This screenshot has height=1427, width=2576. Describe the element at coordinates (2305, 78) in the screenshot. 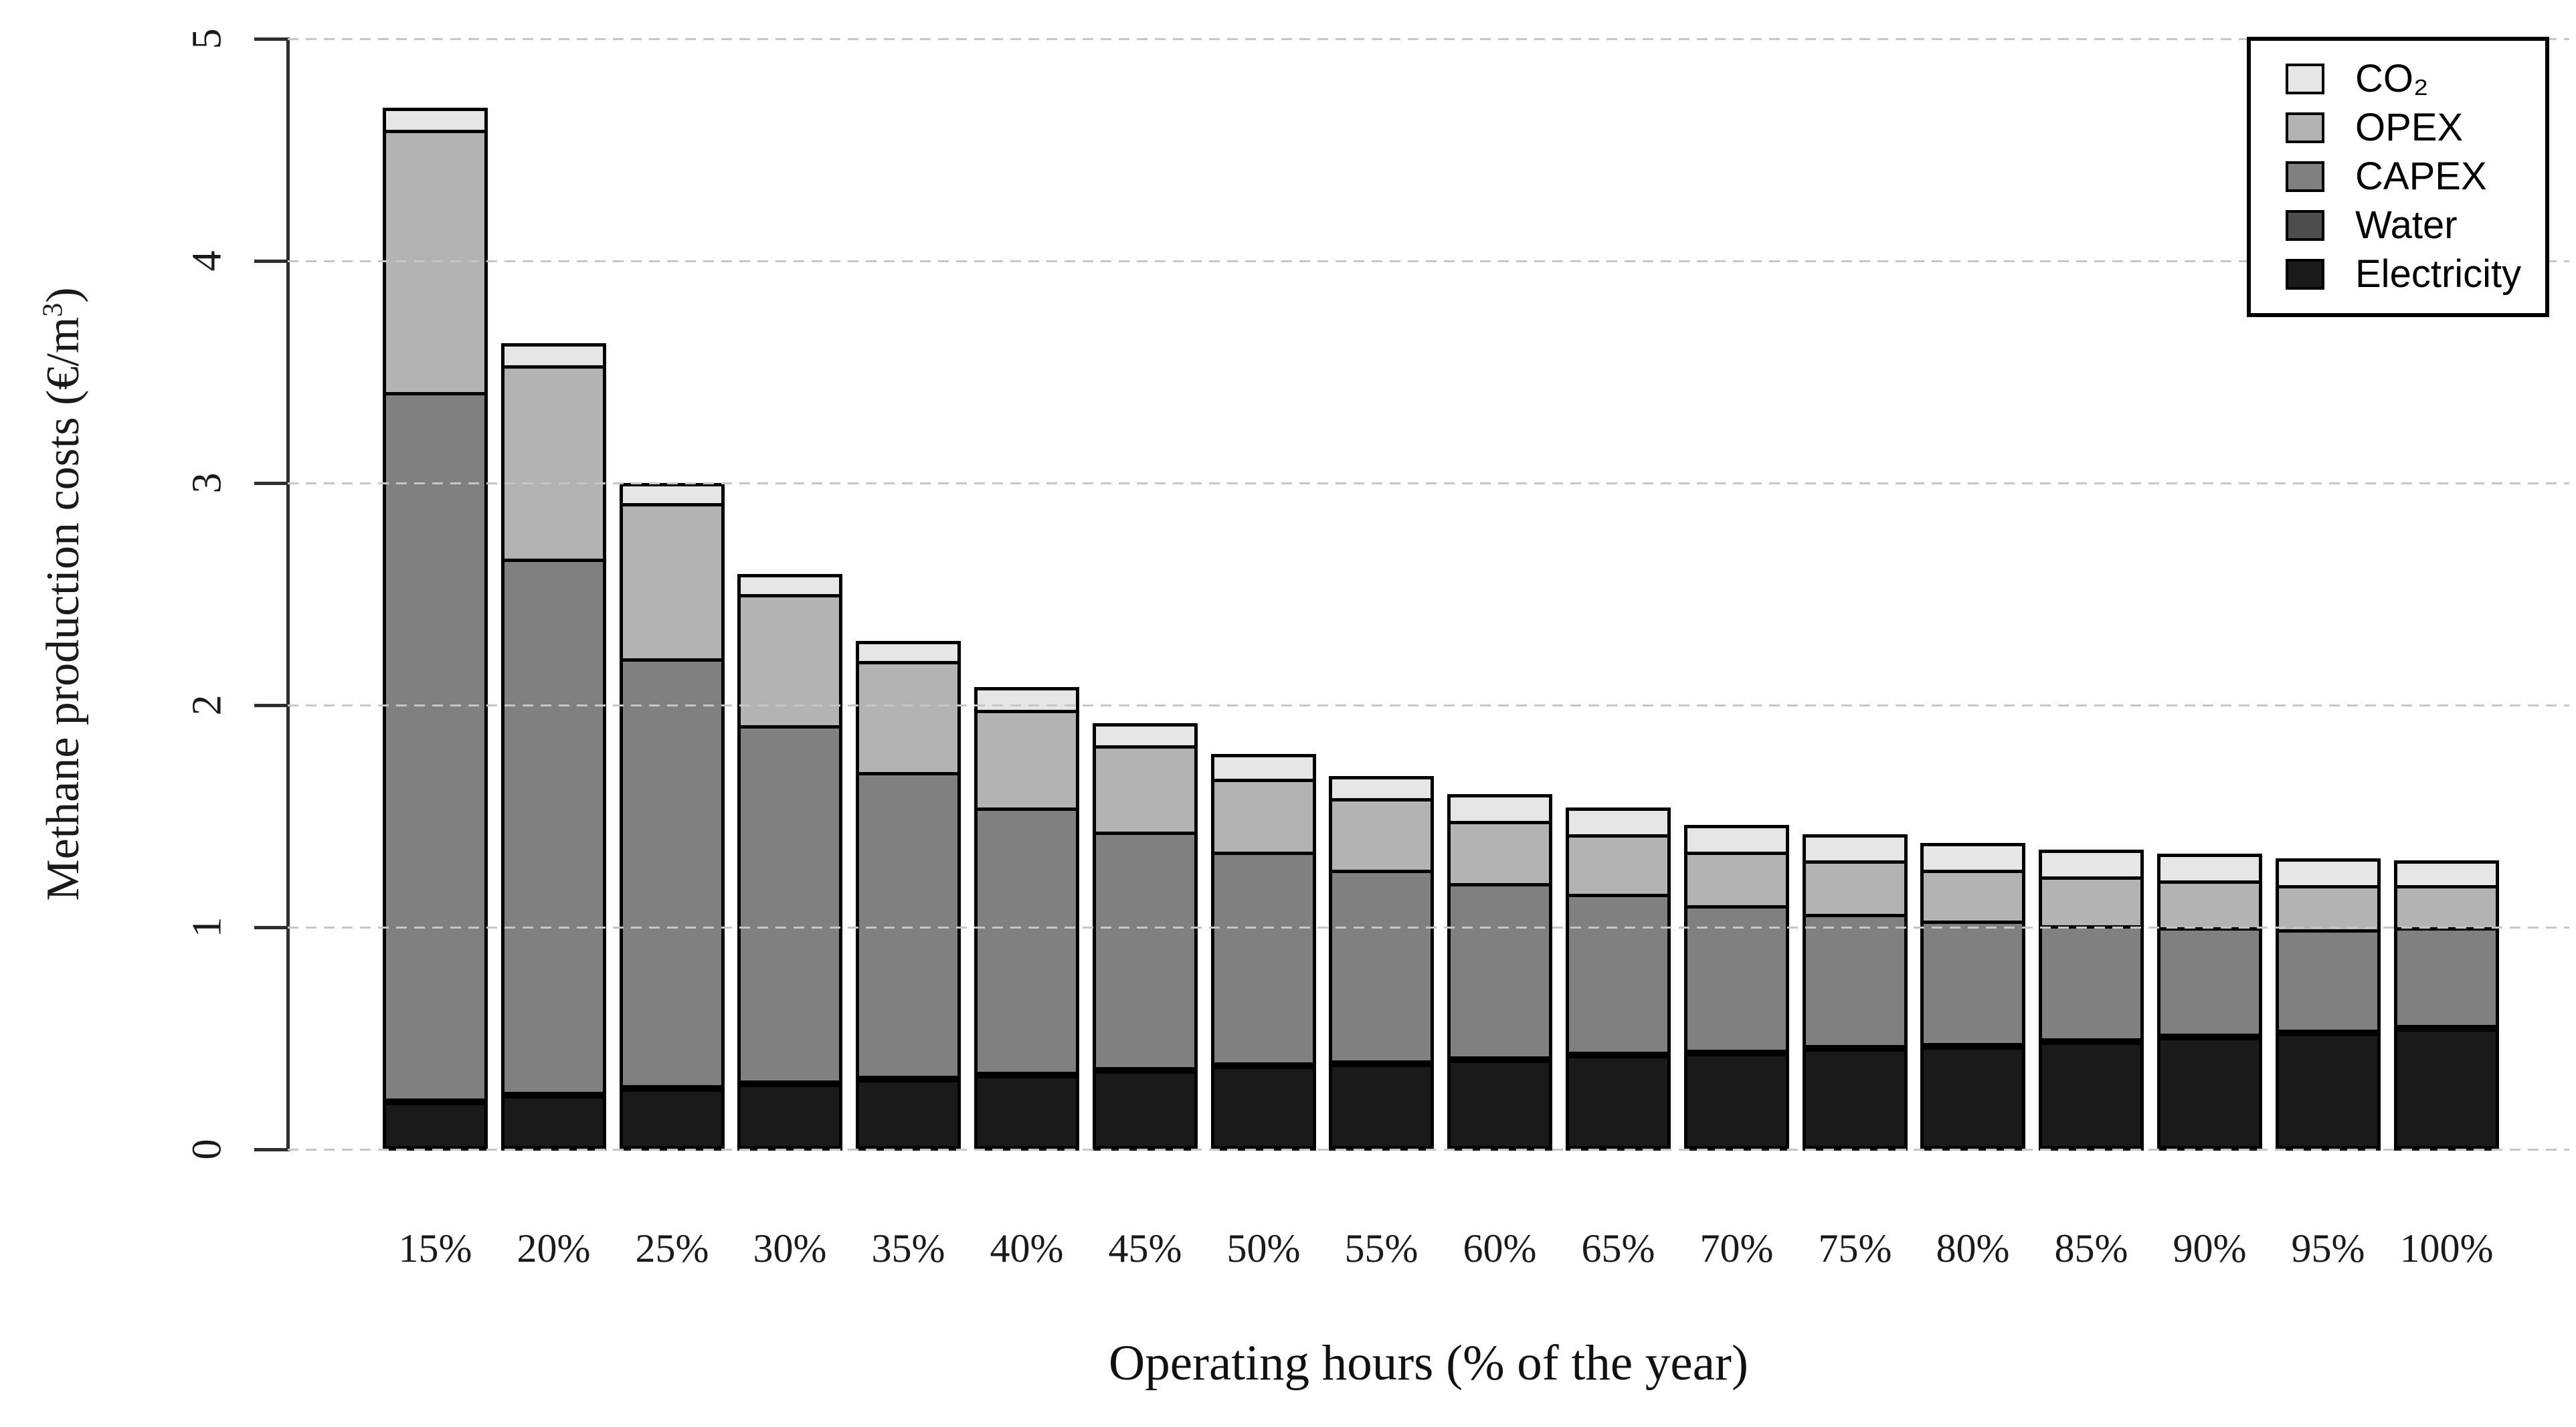

I see `legend-swatch-co2` at that location.